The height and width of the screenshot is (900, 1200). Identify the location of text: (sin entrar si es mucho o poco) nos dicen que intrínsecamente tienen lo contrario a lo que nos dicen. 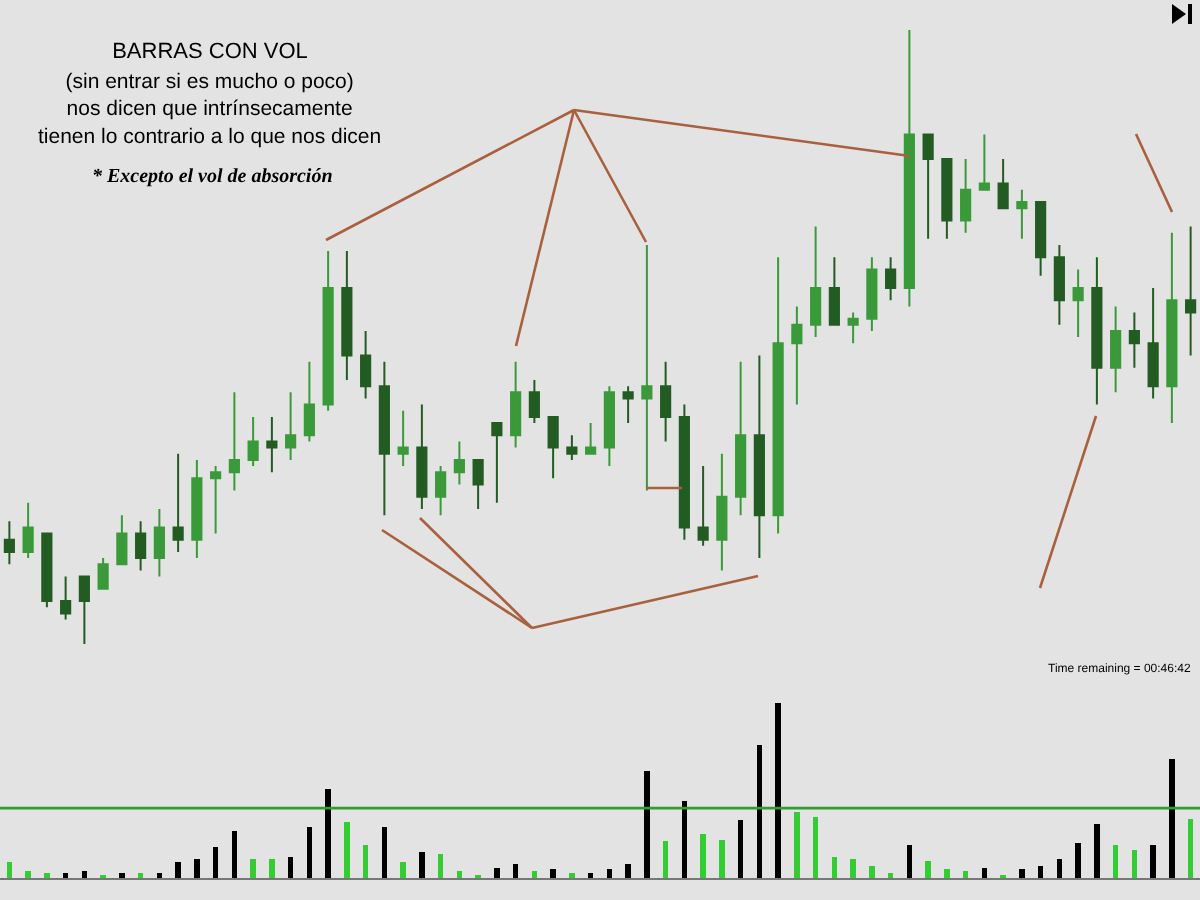
(210, 109).